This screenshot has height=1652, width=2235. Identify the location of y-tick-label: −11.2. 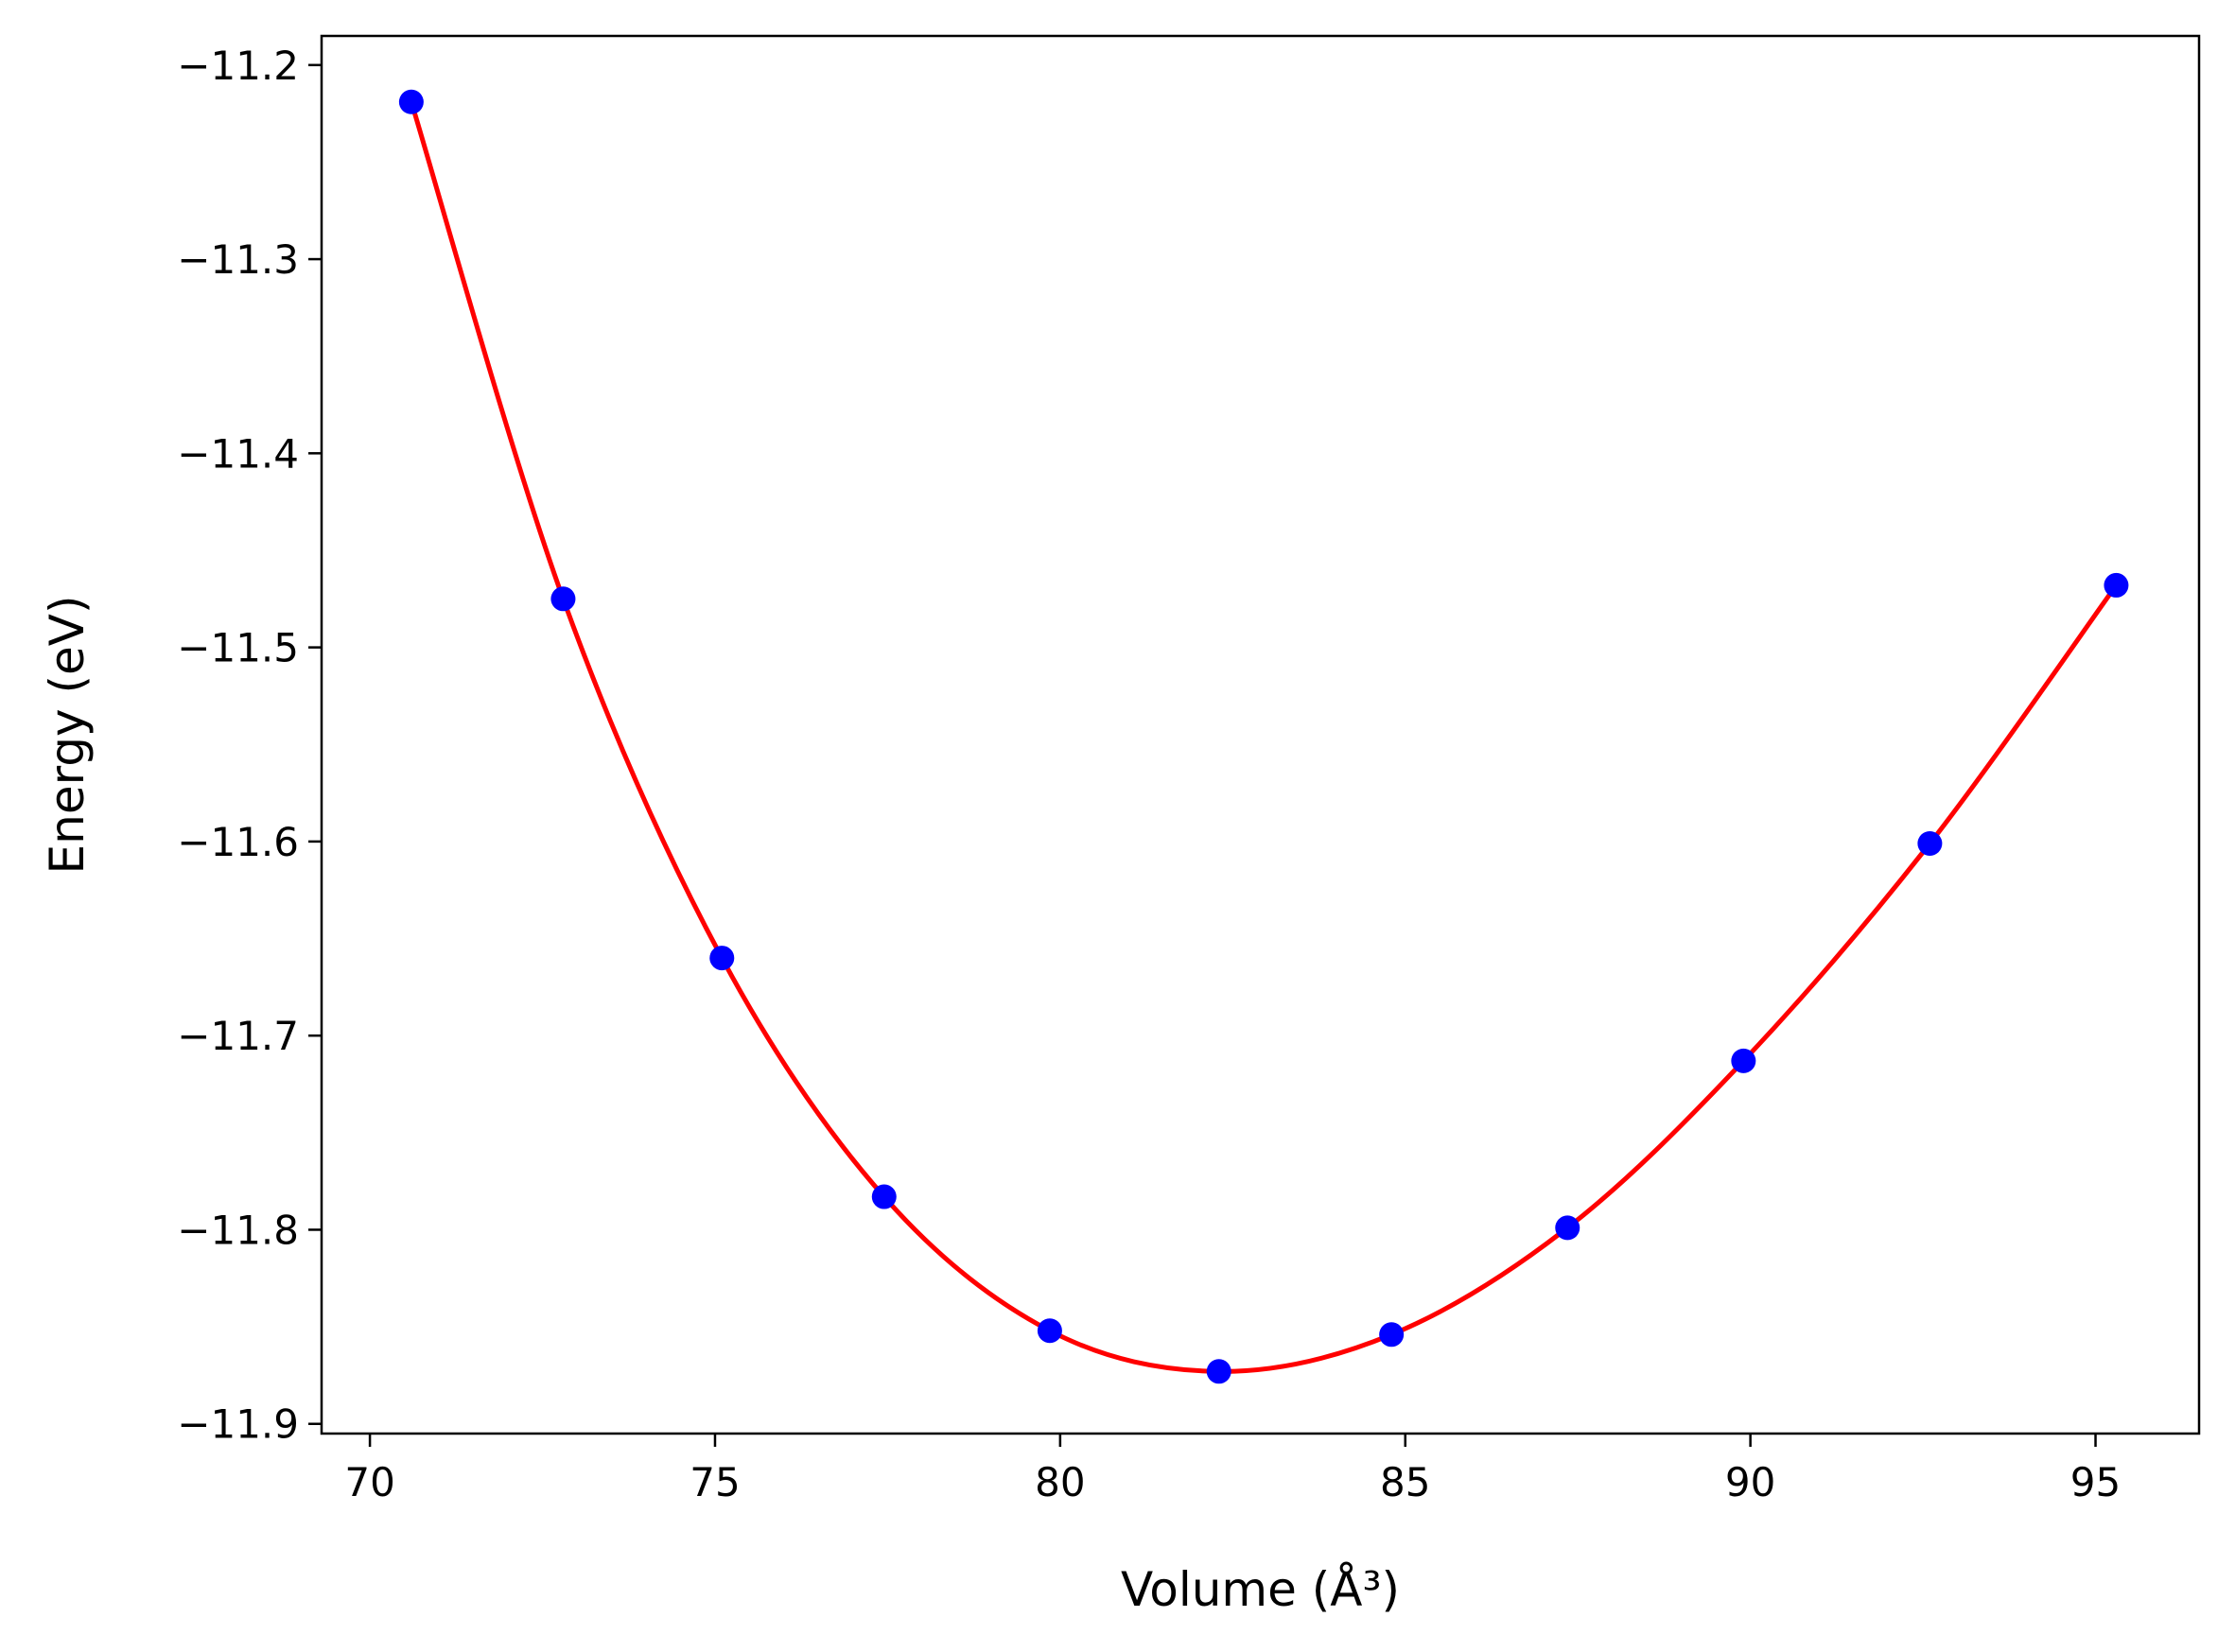
(238, 66).